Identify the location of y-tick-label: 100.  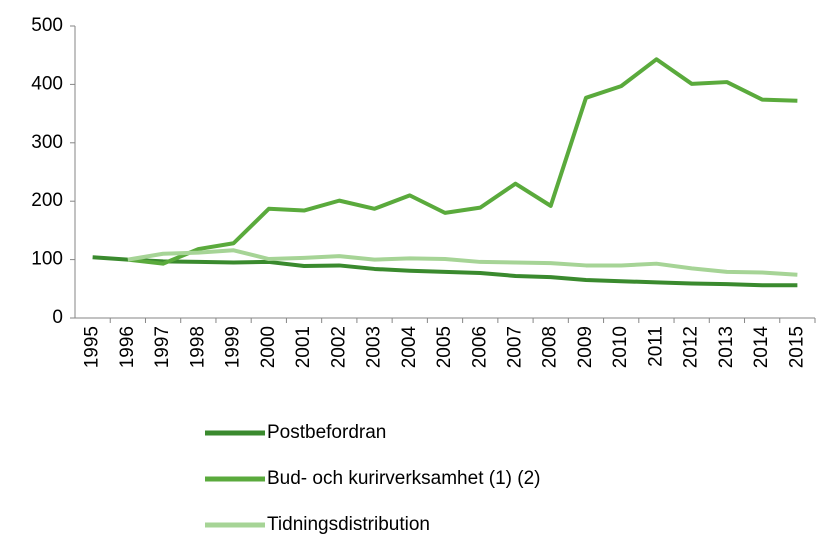
(47, 259).